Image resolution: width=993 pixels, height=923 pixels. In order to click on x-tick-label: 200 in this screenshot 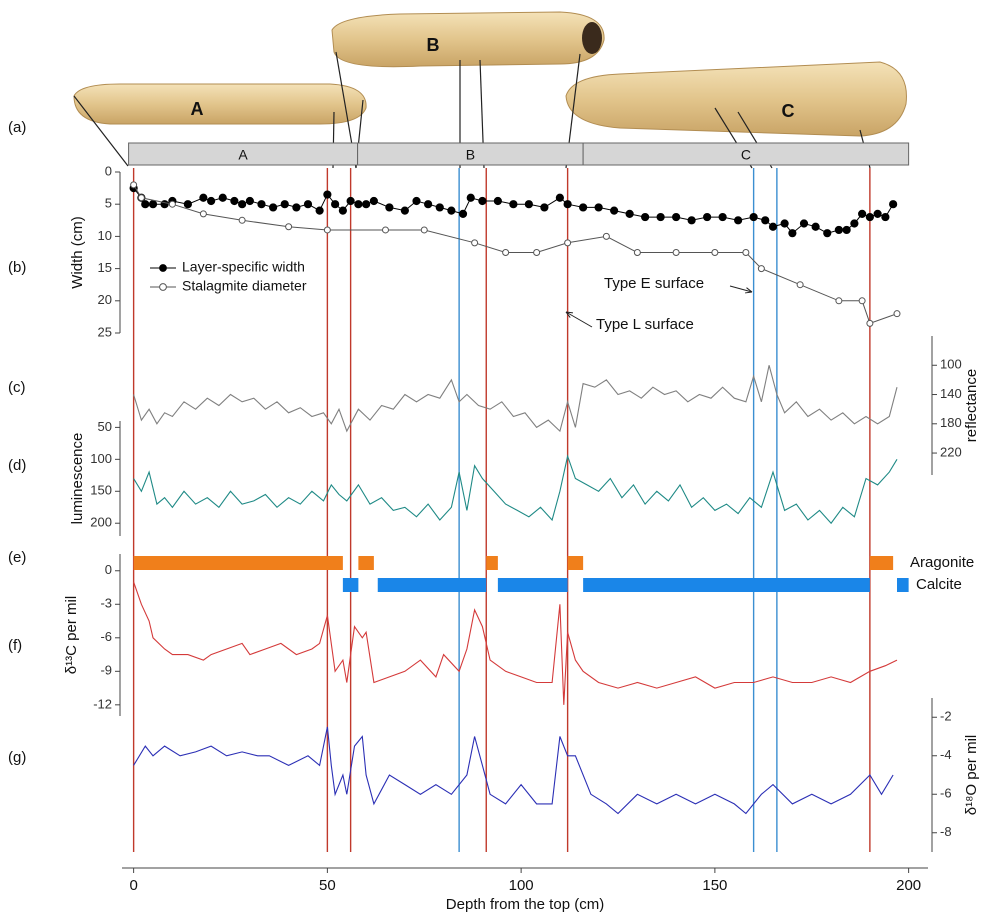, I will do `click(908, 885)`.